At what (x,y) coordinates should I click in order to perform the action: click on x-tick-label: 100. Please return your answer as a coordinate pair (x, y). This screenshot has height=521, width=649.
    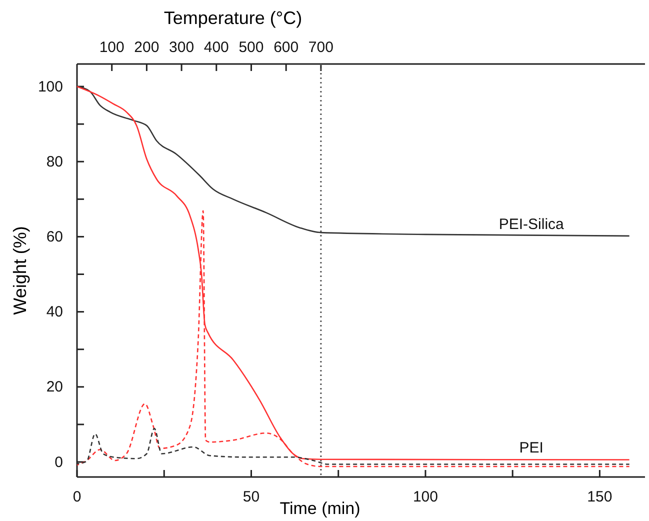
    Looking at the image, I should click on (425, 497).